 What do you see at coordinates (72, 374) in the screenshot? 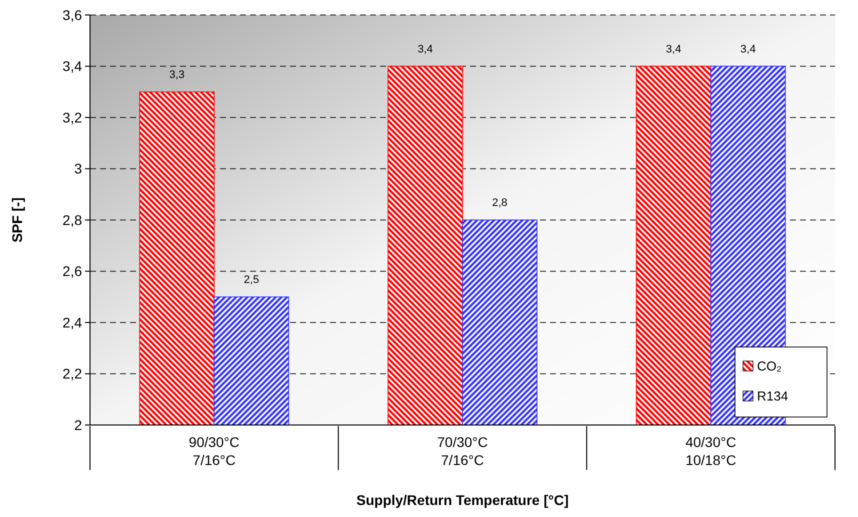
I see `y-tick-label: 2,2` at bounding box center [72, 374].